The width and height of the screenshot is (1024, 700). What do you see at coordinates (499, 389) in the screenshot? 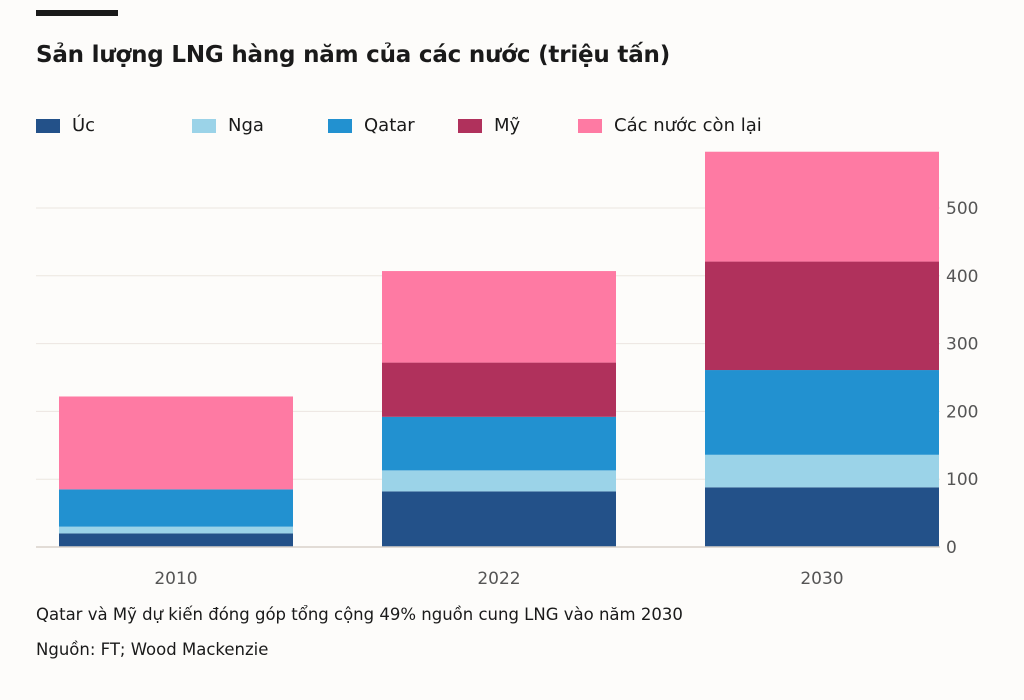
I see `bar-2022-mỹ` at bounding box center [499, 389].